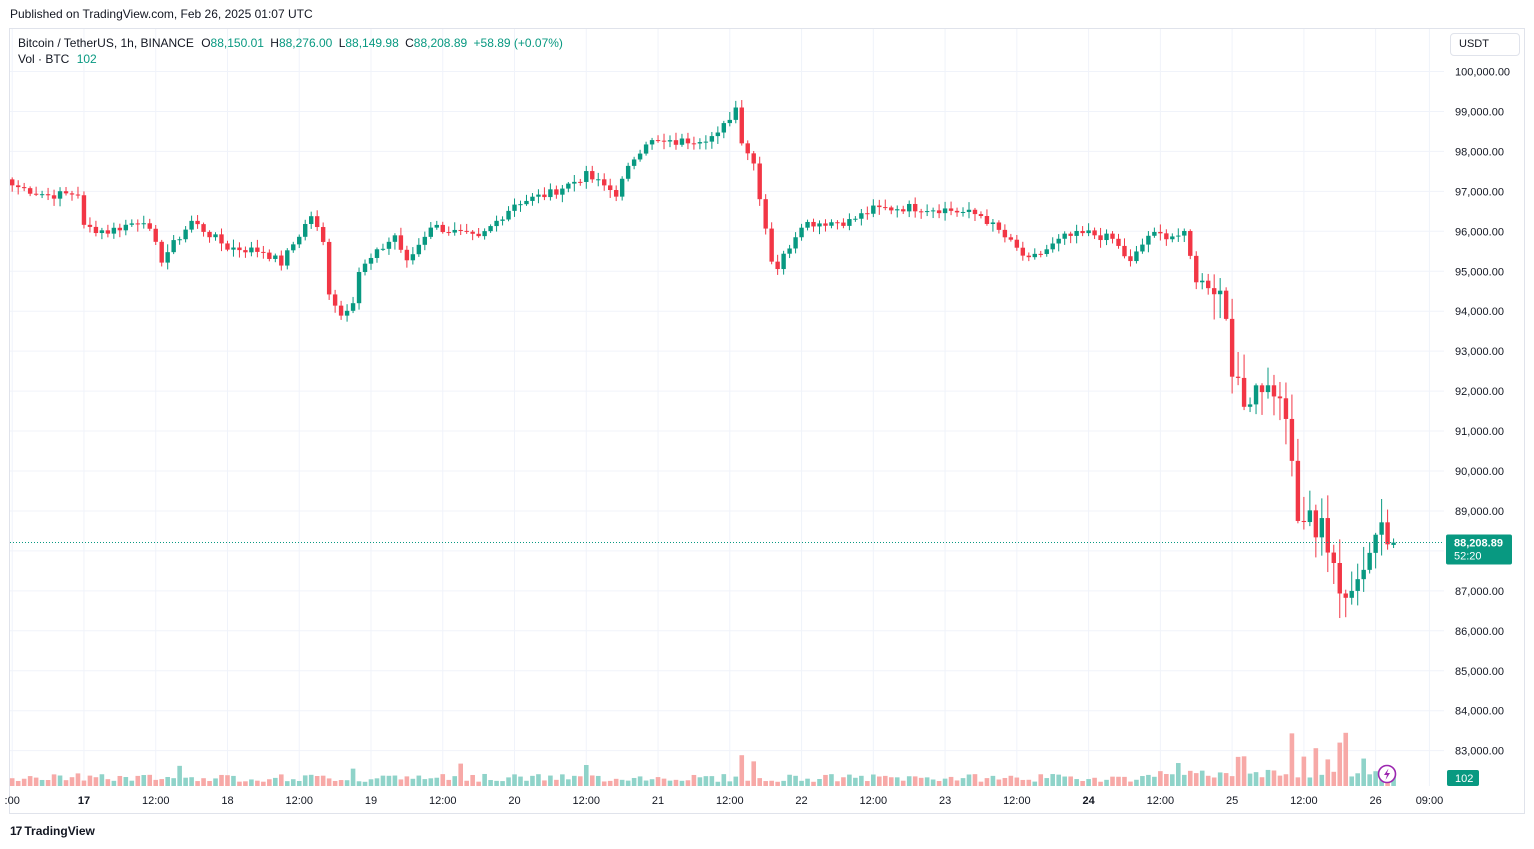 This screenshot has height=849, width=1534. I want to click on volume-value: 102, so click(86, 59).